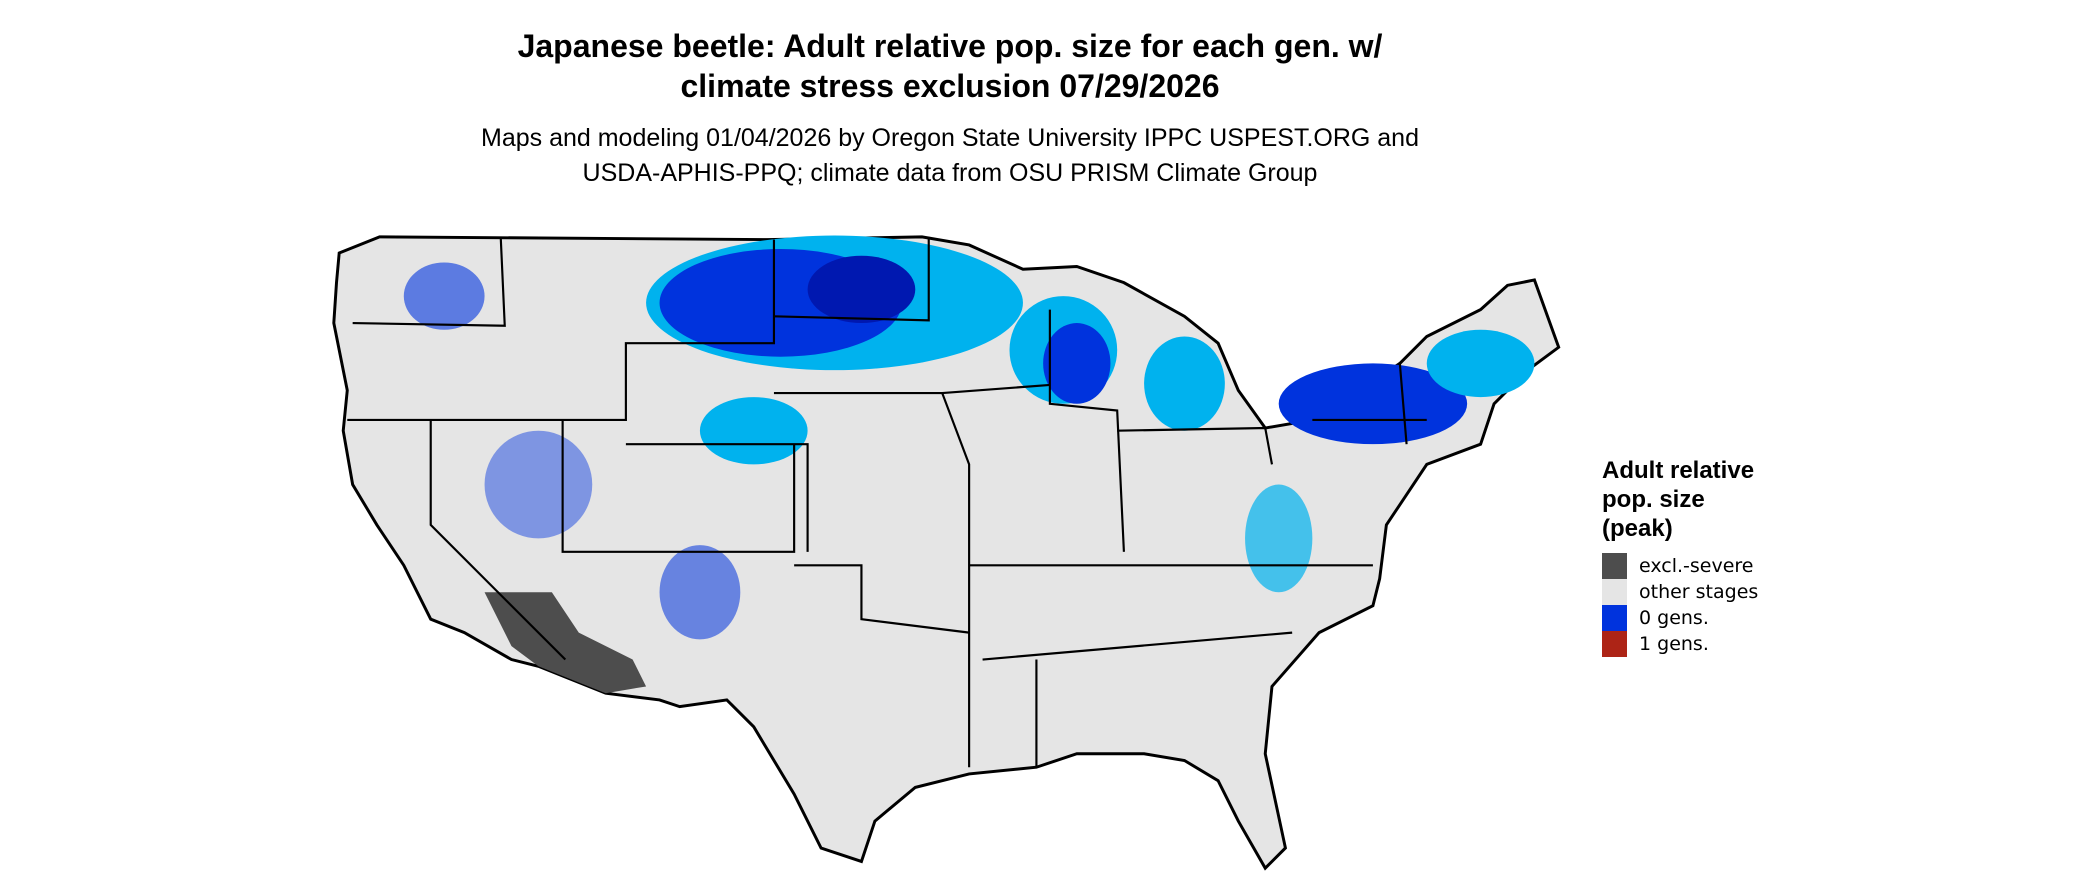 The image size is (2100, 892). I want to click on legend-label: other stages, so click(1699, 592).